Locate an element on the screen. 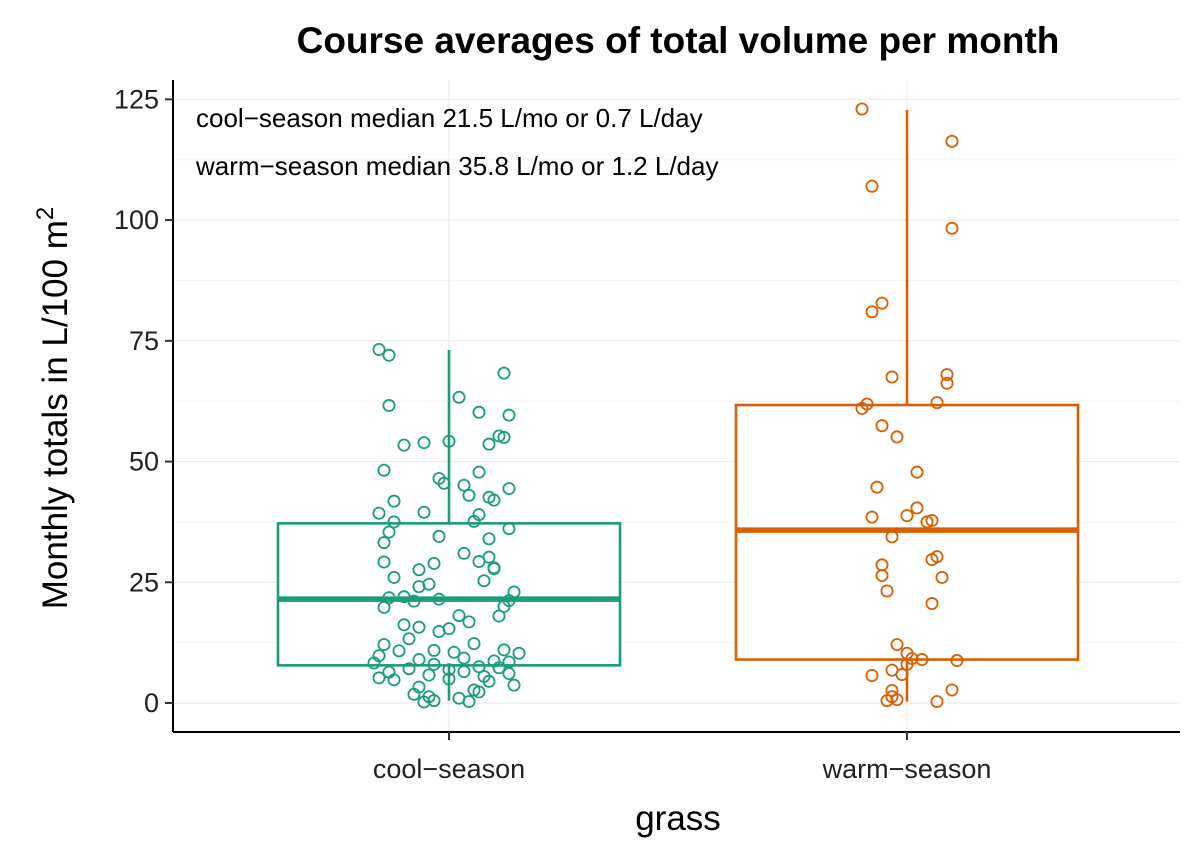 This screenshot has width=1200, height=855. x-axis-title: grass is located at coordinates (678, 818).